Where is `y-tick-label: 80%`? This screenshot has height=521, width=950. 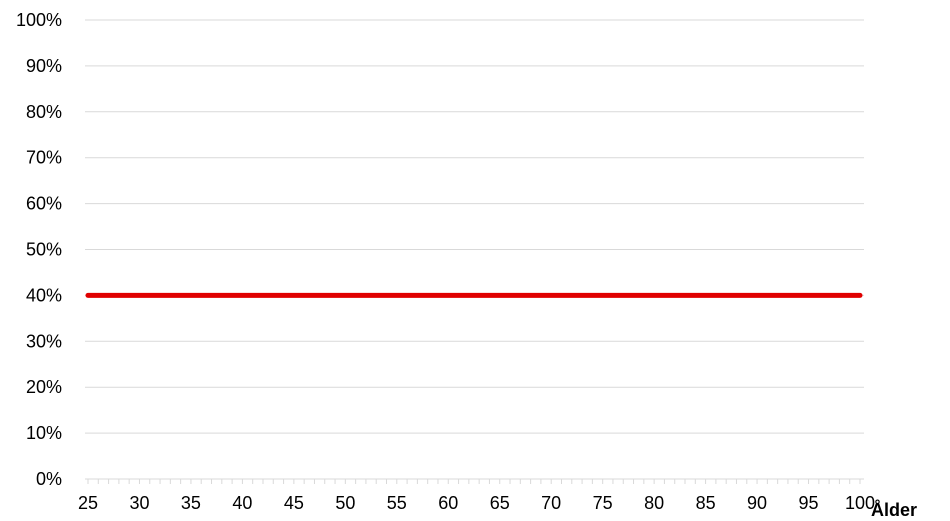 y-tick-label: 80% is located at coordinates (44, 112).